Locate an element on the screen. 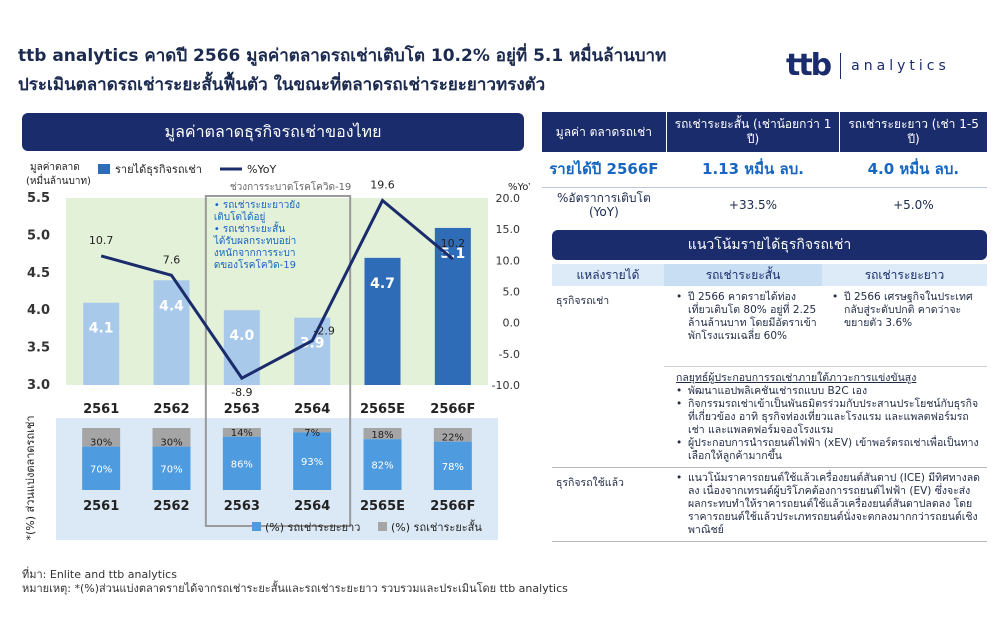 The width and height of the screenshot is (1000, 643). summary-header-market: มูลค่า ตลาดรถเช่า is located at coordinates (604, 132).